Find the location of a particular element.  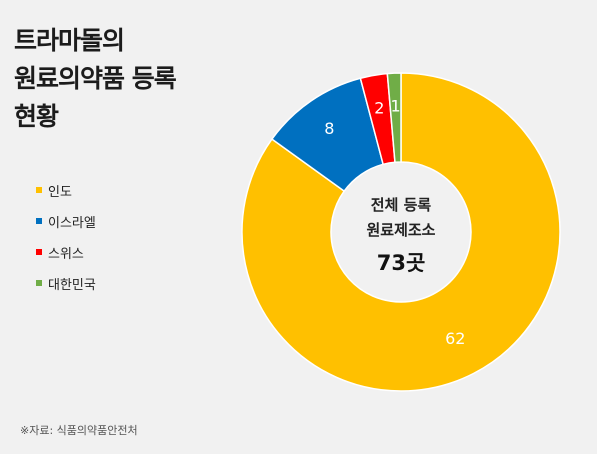

legend-swatch-india is located at coordinates (39, 190).